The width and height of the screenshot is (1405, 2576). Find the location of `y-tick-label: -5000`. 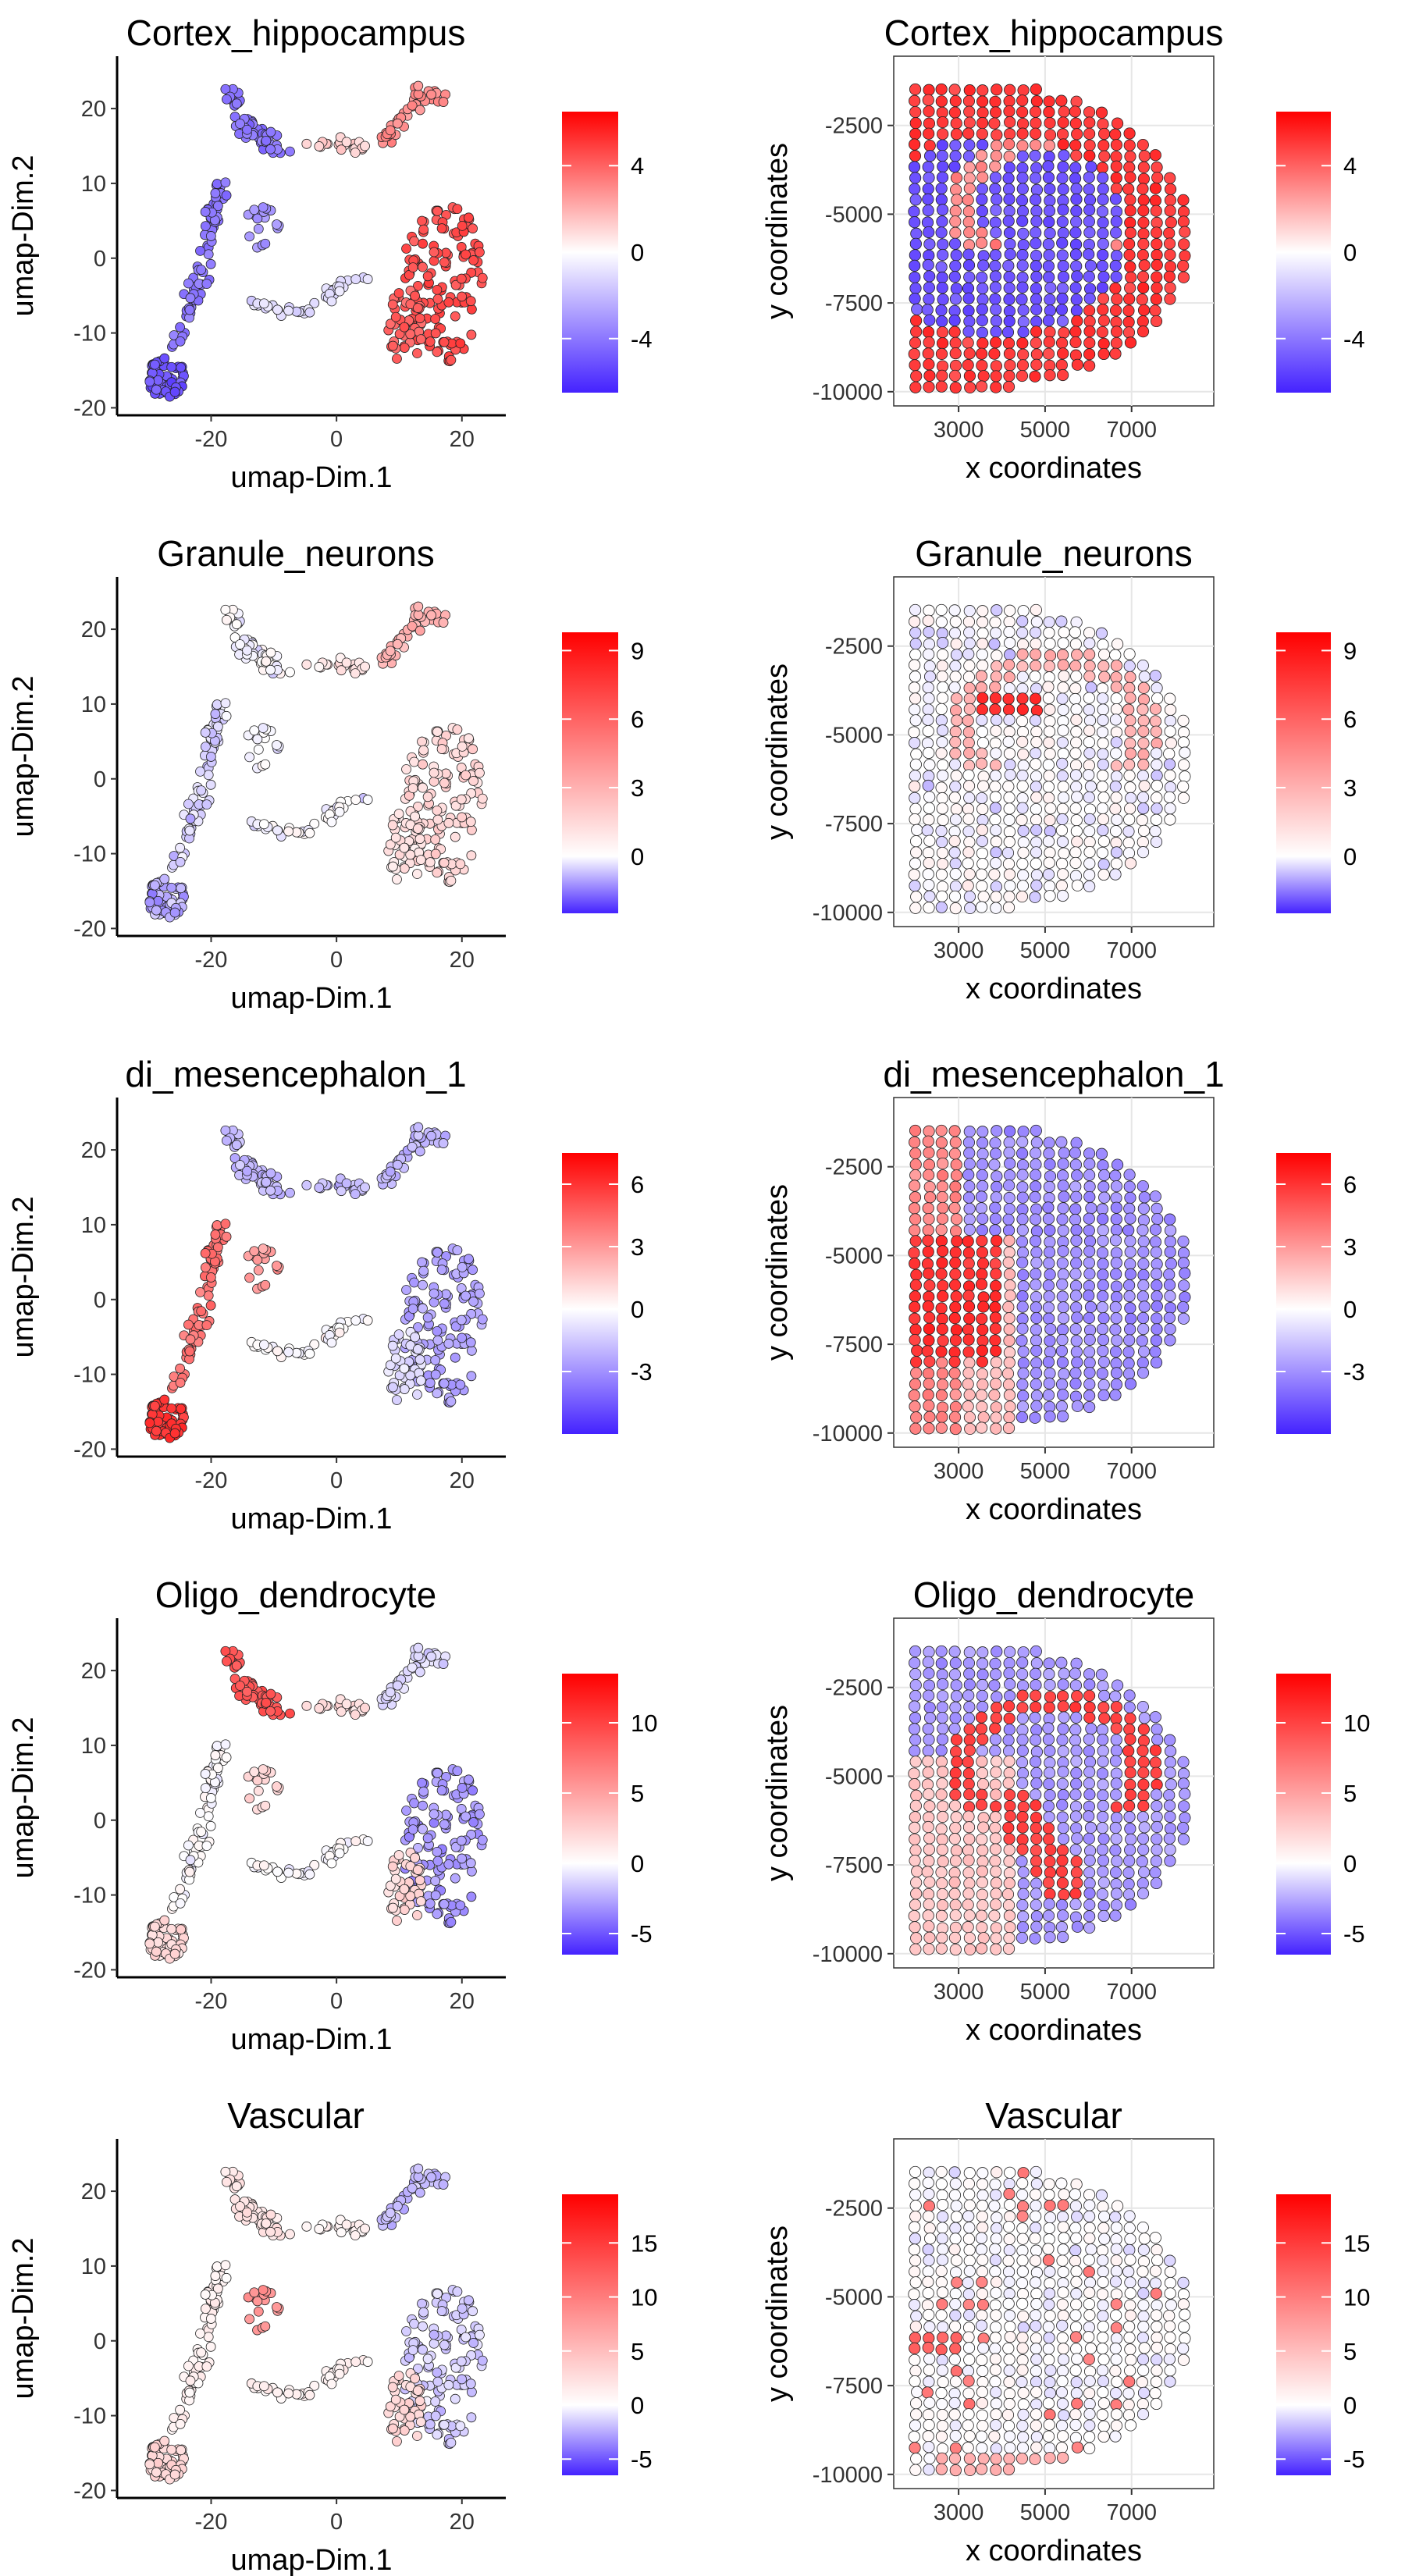

y-tick-label: -5000 is located at coordinates (854, 1777).